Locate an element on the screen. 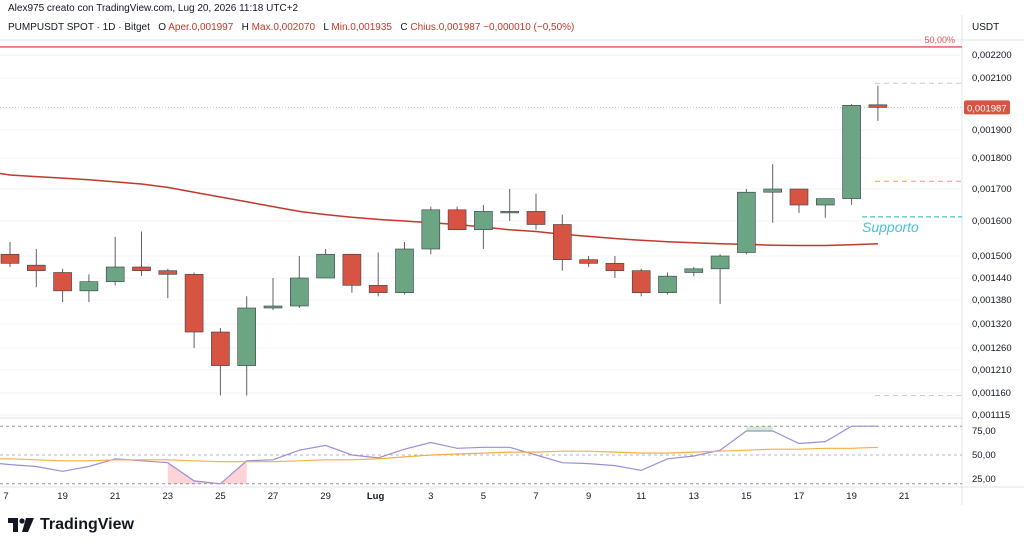 This screenshot has width=1024, height=546. open-value: Aper.0,001997 is located at coordinates (201, 27).